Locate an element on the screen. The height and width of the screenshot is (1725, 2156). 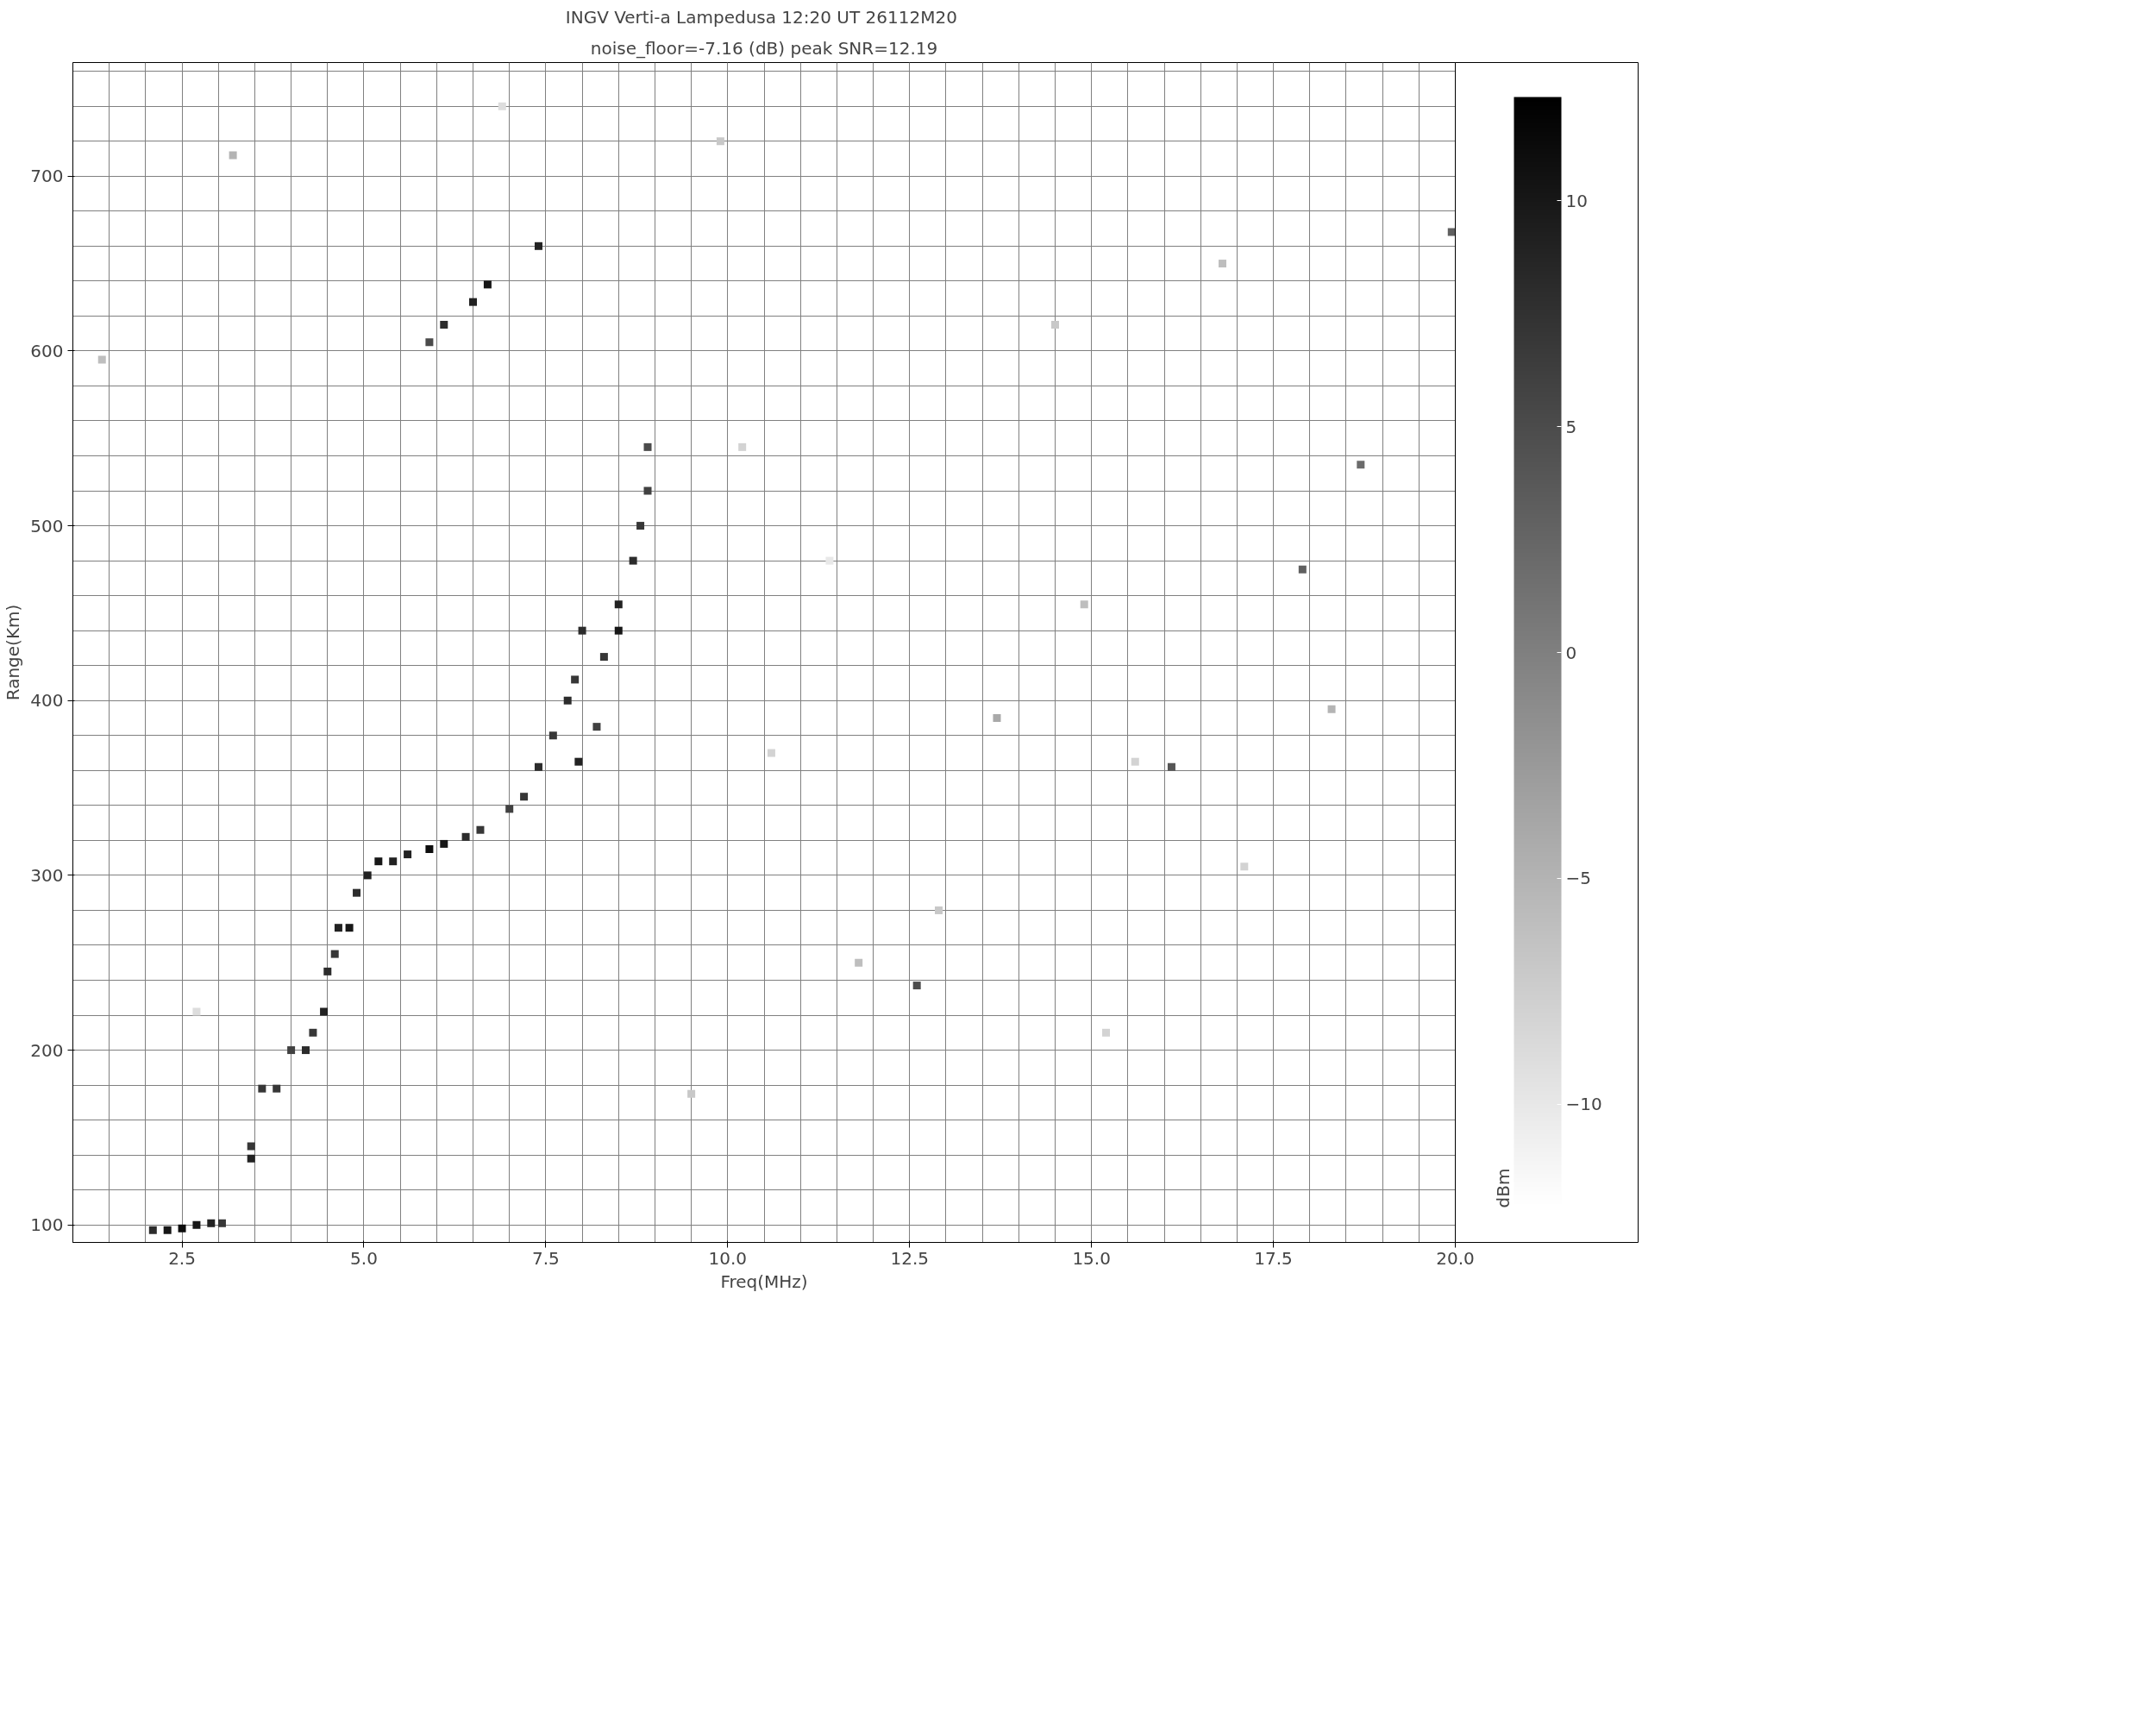
chart-subtitle: noise_floor=-7.16 (dB) peak SNR=12.19 is located at coordinates (764, 48).